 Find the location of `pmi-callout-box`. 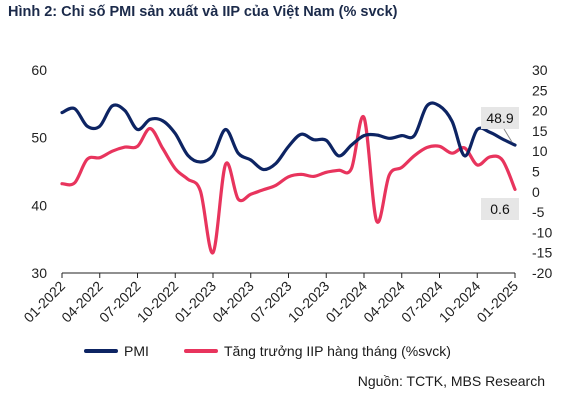

pmi-callout-box is located at coordinates (500, 118).